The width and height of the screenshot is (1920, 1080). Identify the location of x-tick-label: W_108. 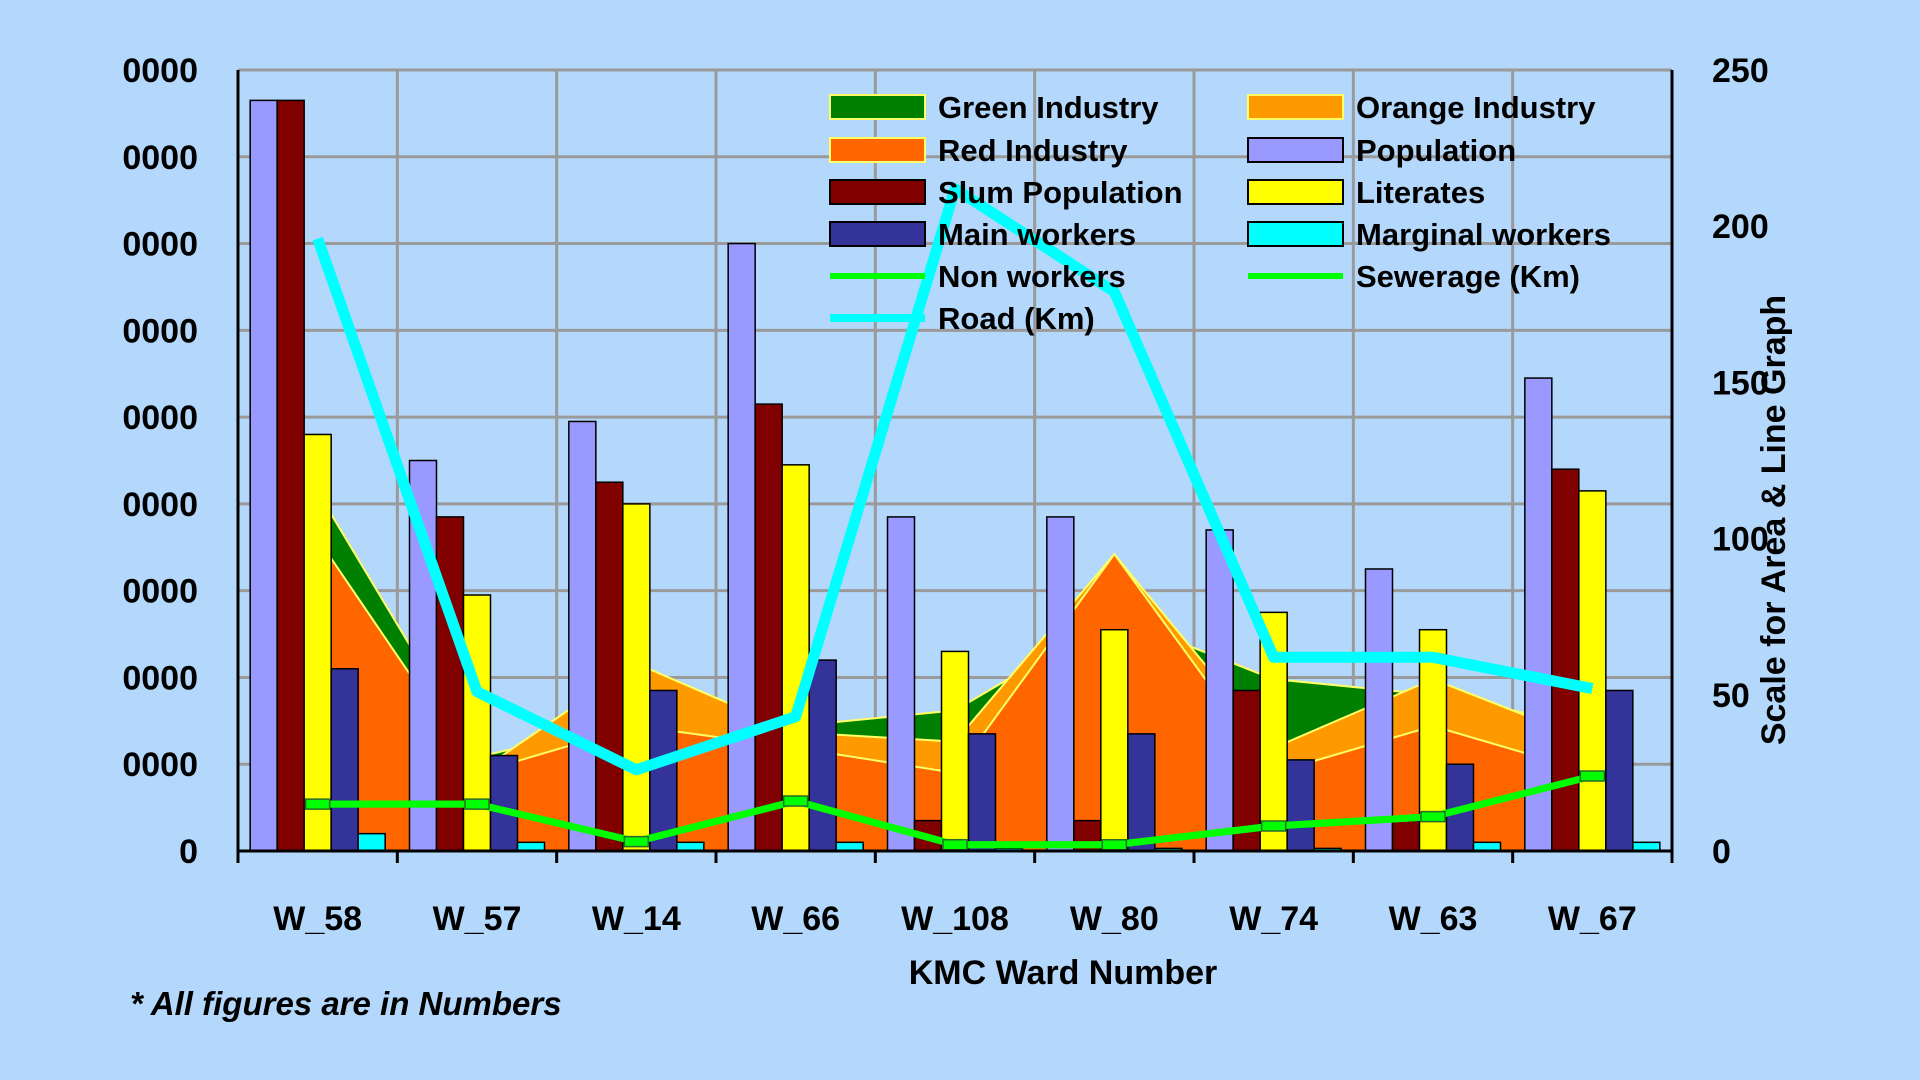
(955, 919).